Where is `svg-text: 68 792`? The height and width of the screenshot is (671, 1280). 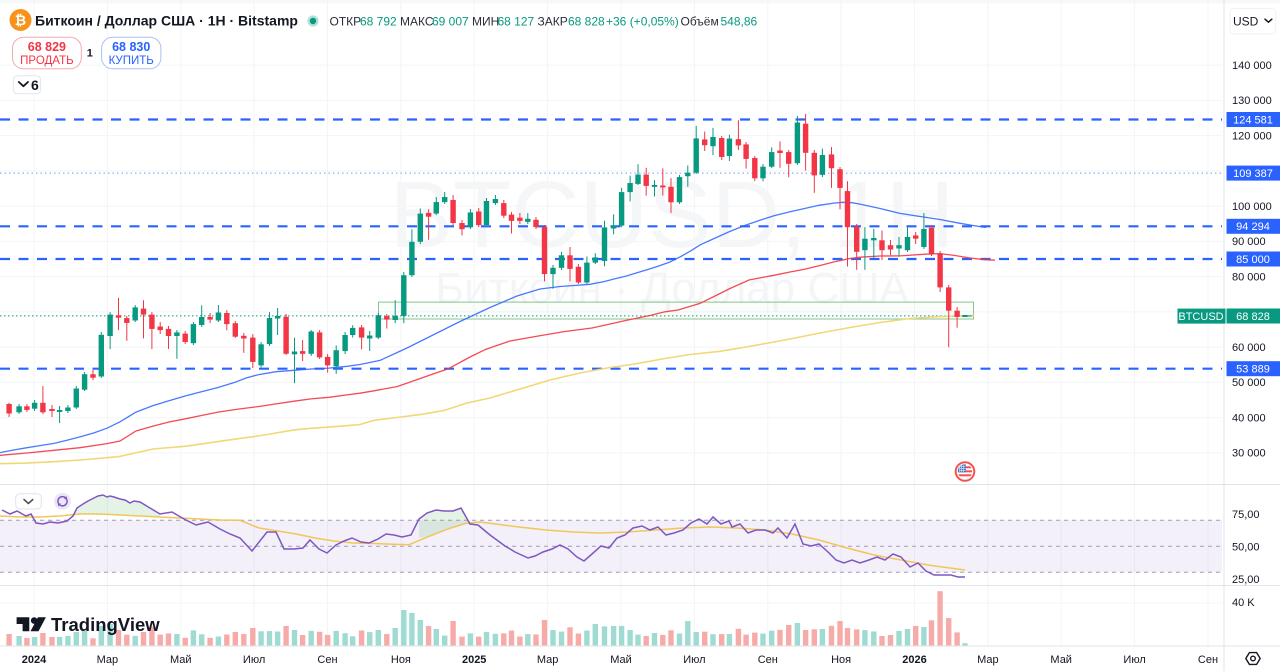
svg-text: 68 792 is located at coordinates (378, 22).